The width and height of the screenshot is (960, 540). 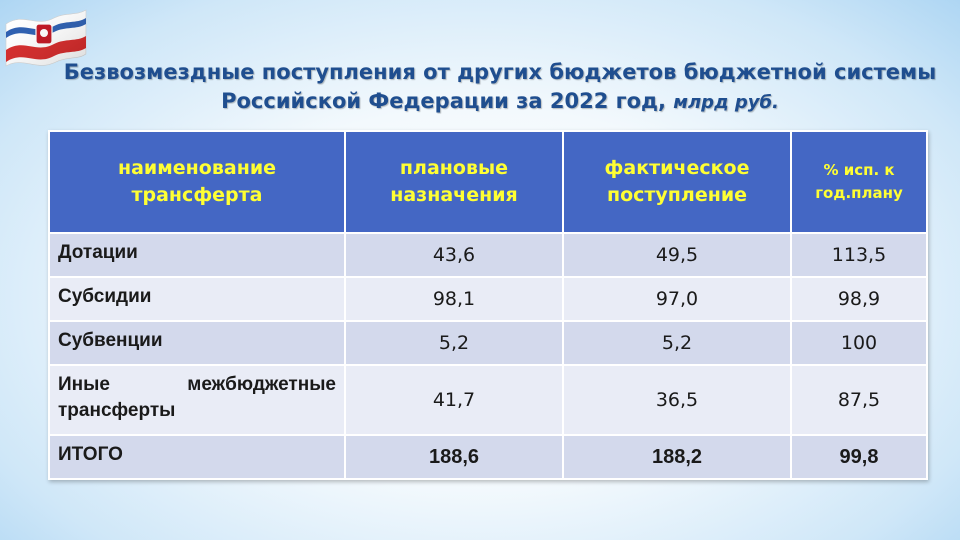 What do you see at coordinates (454, 182) in the screenshot?
I see `header-plan: плановые назначения` at bounding box center [454, 182].